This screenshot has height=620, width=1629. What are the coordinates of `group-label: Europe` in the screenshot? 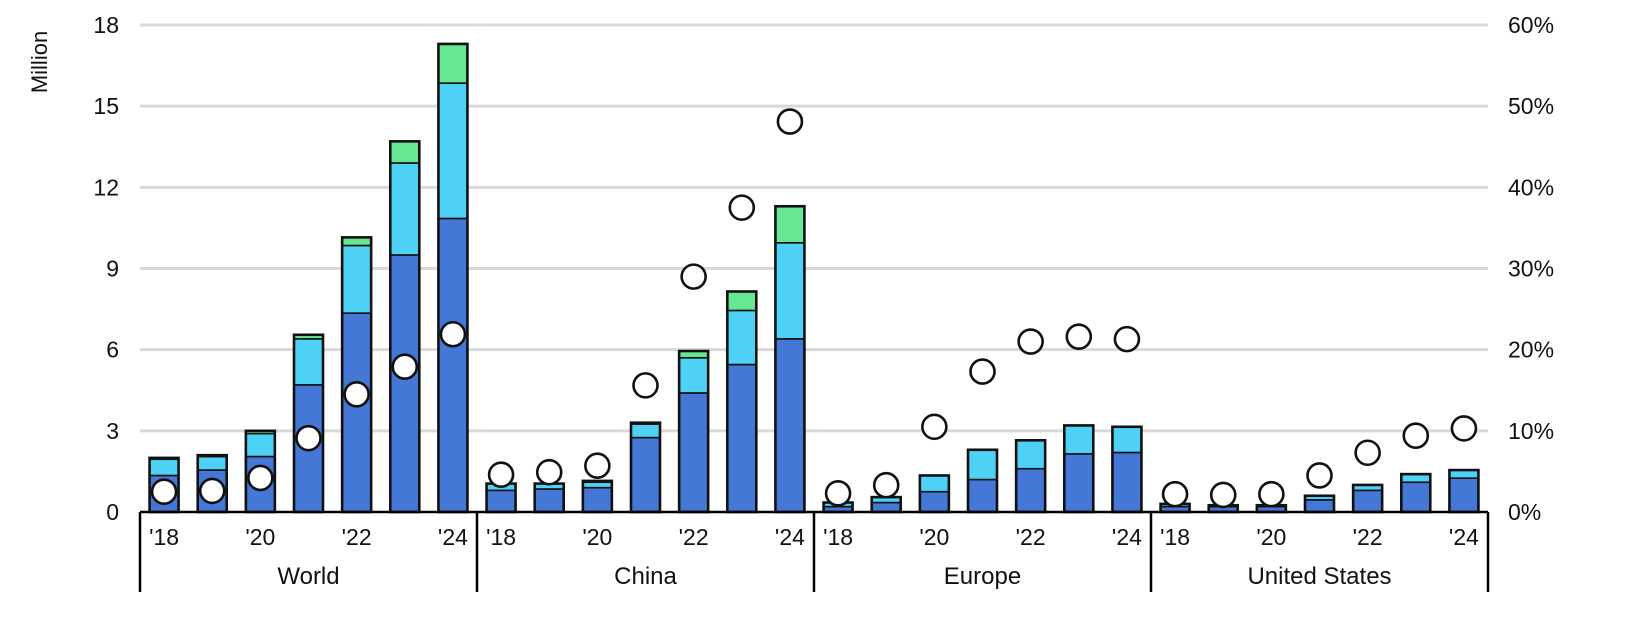 It's located at (982, 576).